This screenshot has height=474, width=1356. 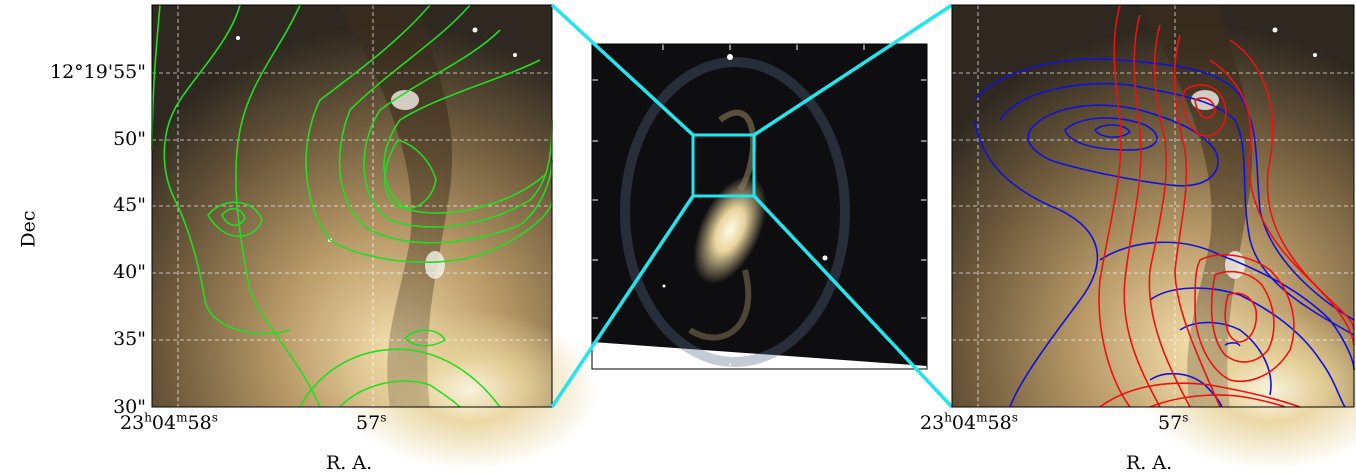 What do you see at coordinates (129, 407) in the screenshot?
I see `dec-tick-label: 30"` at bounding box center [129, 407].